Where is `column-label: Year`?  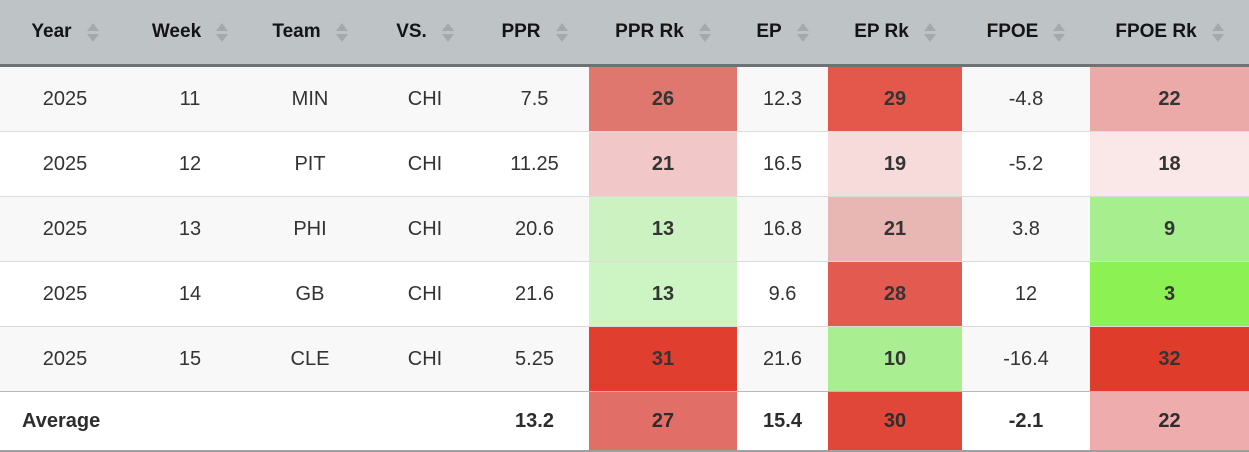
column-label: Year is located at coordinates (51, 31).